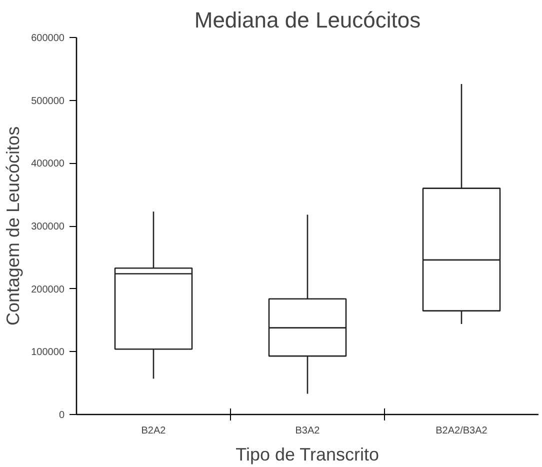 The height and width of the screenshot is (467, 542). What do you see at coordinates (61, 415) in the screenshot?
I see `y-tick-label: 0` at bounding box center [61, 415].